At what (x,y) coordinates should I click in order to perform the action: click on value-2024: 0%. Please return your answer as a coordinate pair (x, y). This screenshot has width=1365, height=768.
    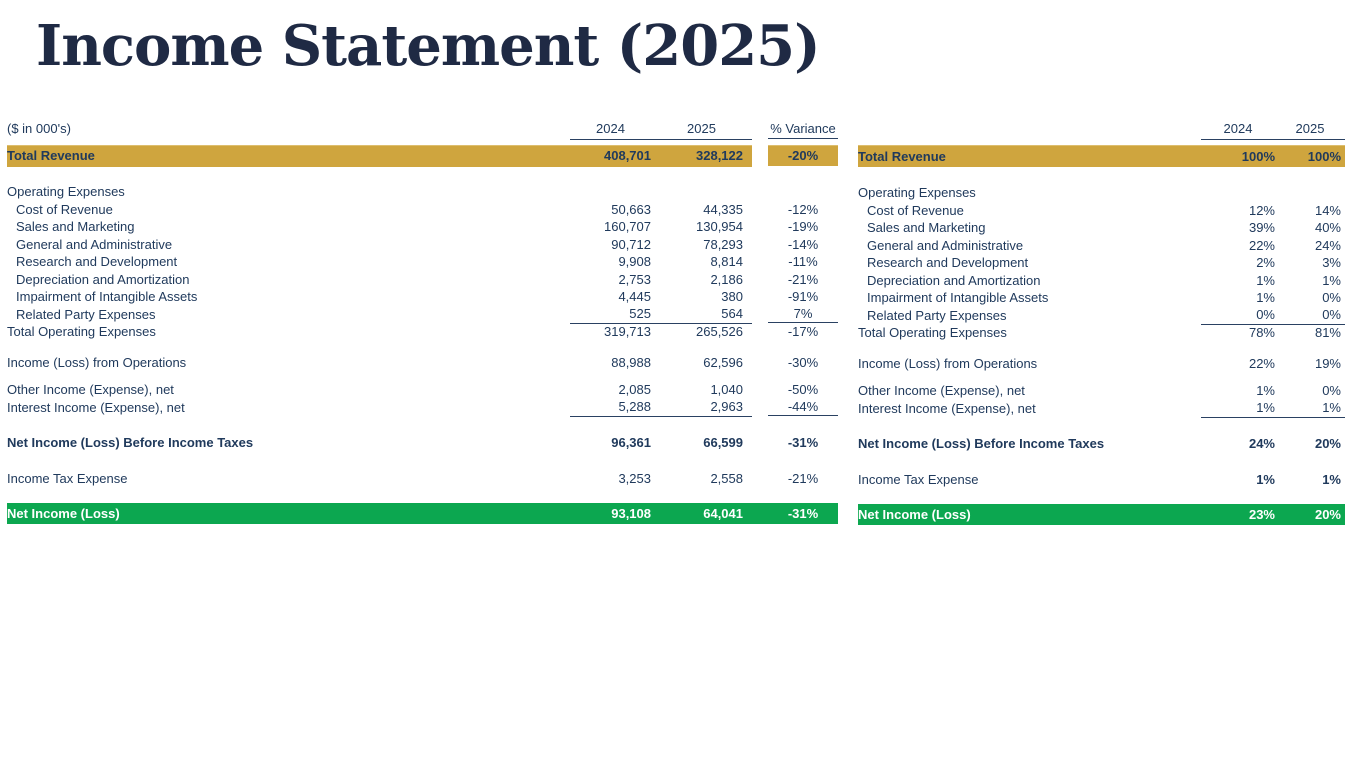
    Looking at the image, I should click on (1265, 314).